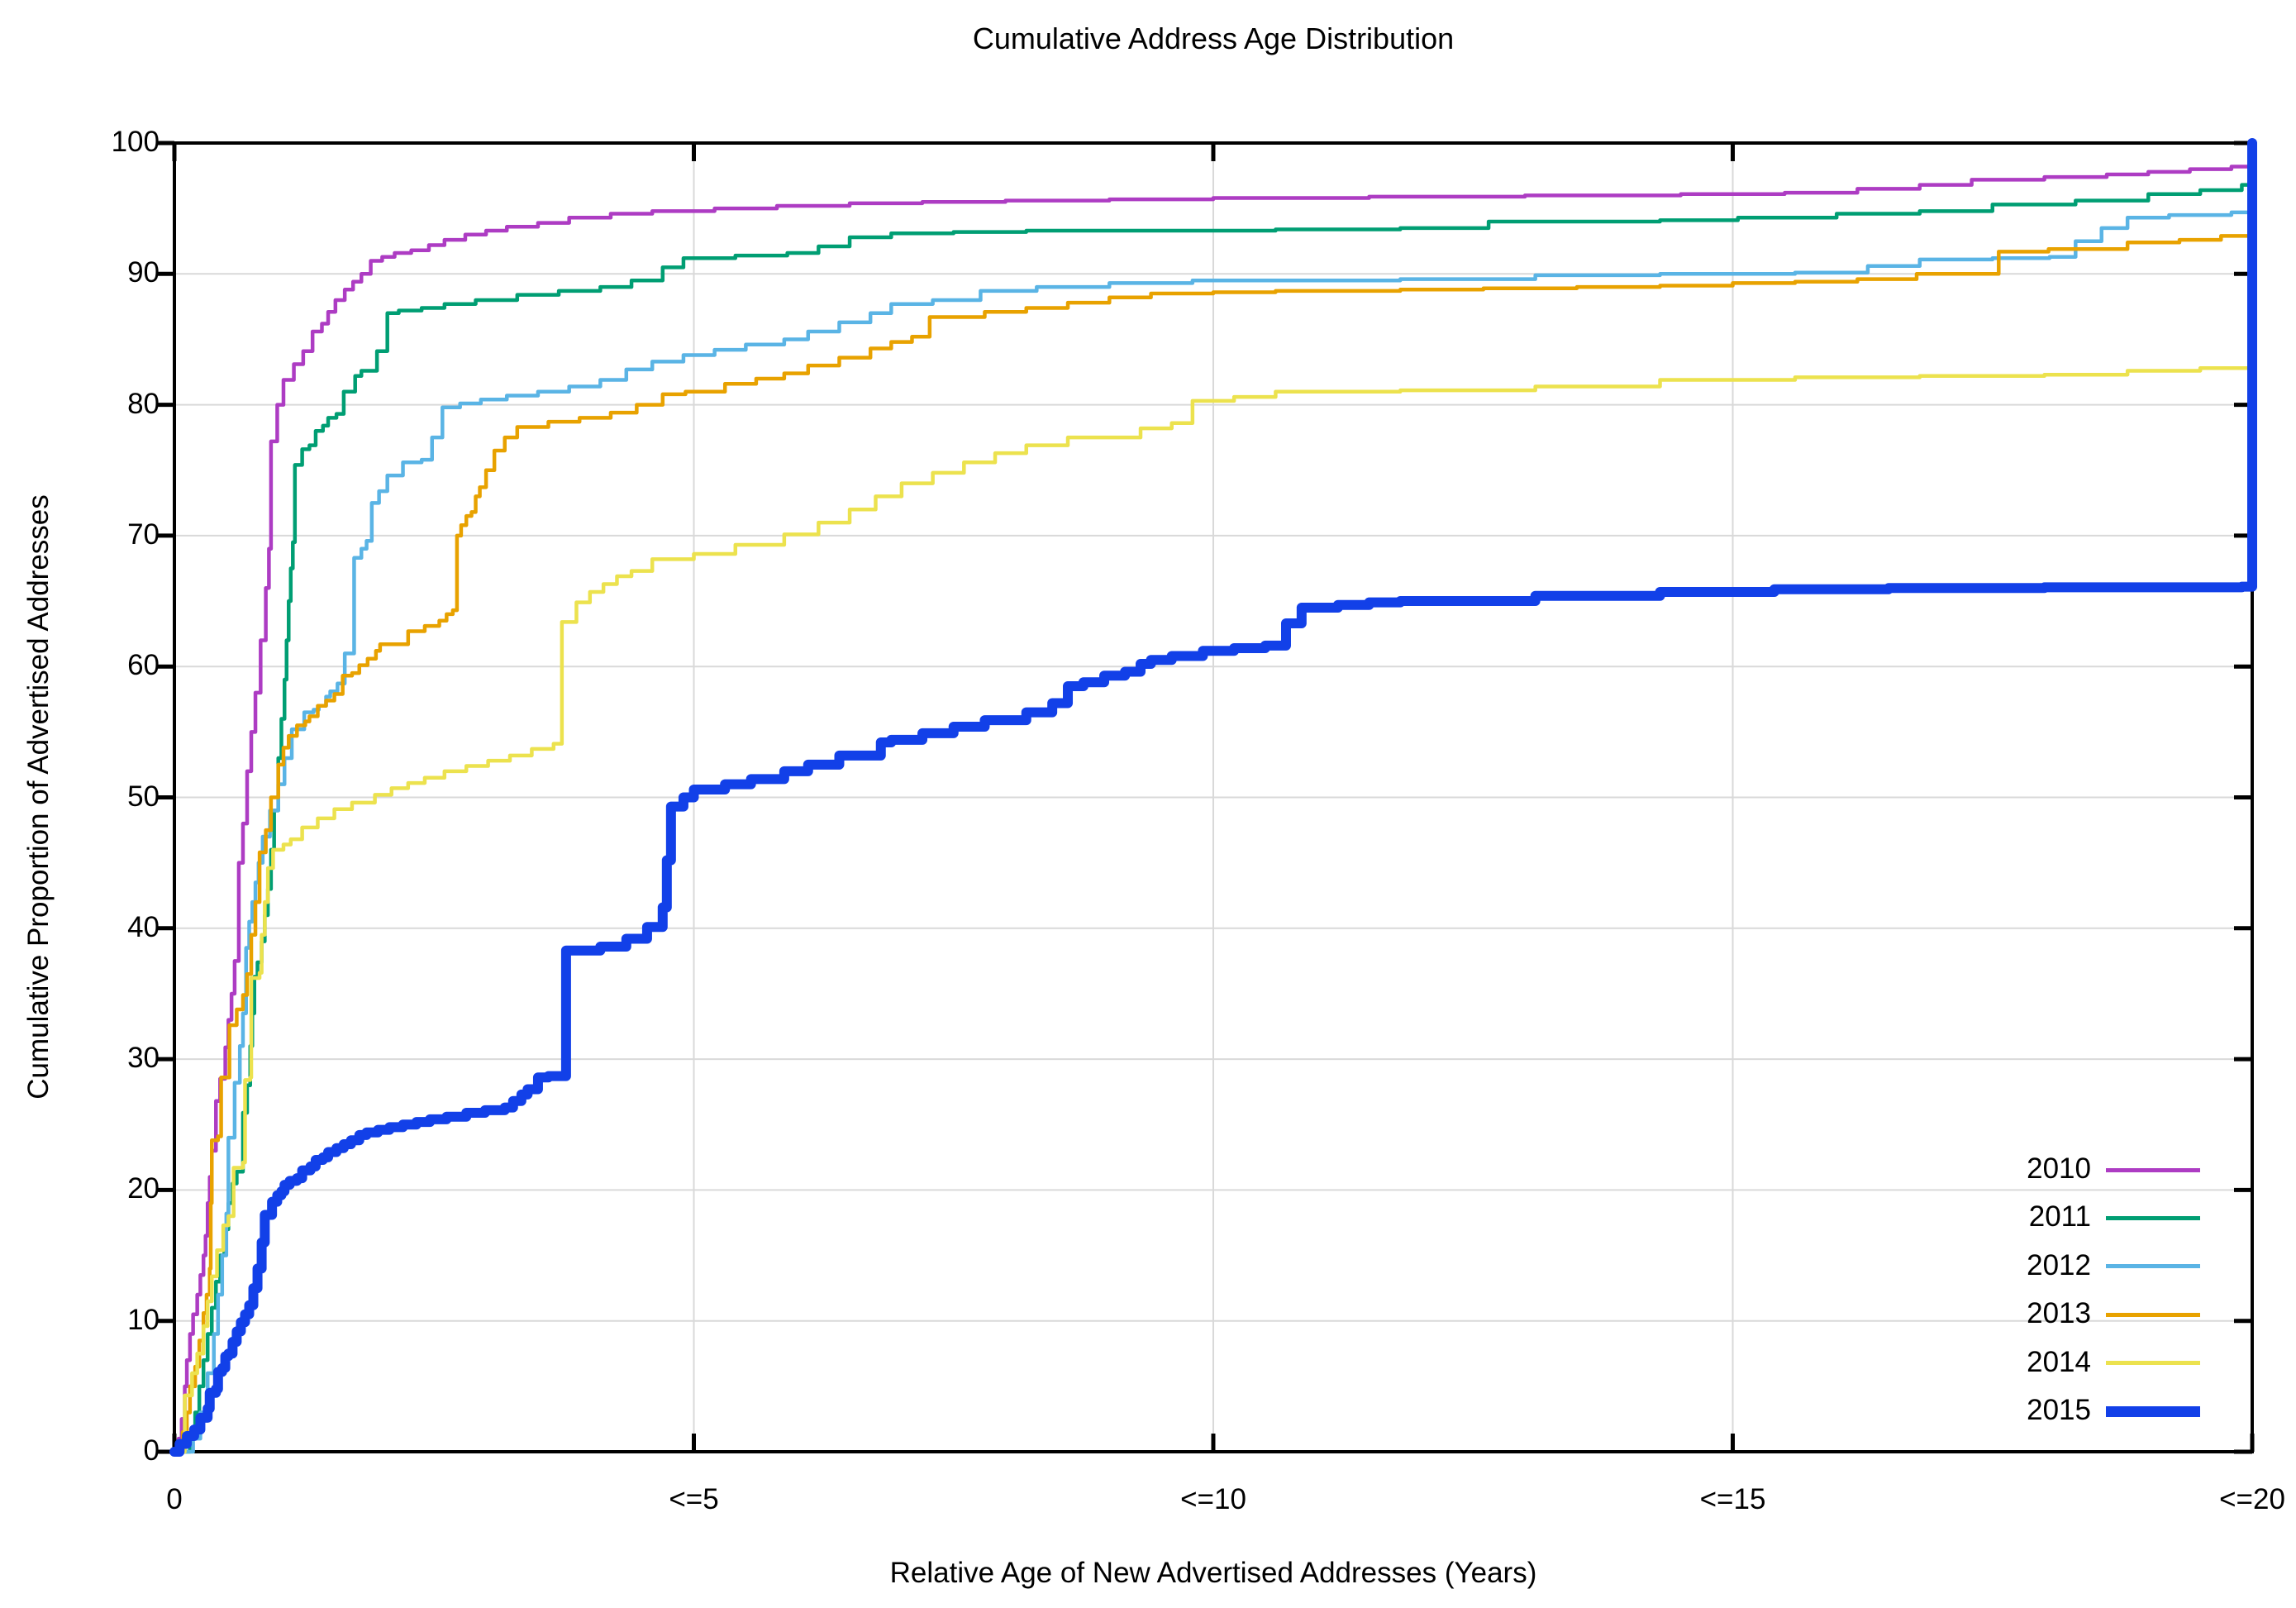 This screenshot has width=2296, height=1608. Describe the element at coordinates (2153, 1217) in the screenshot. I see `legend-line-2011` at that location.